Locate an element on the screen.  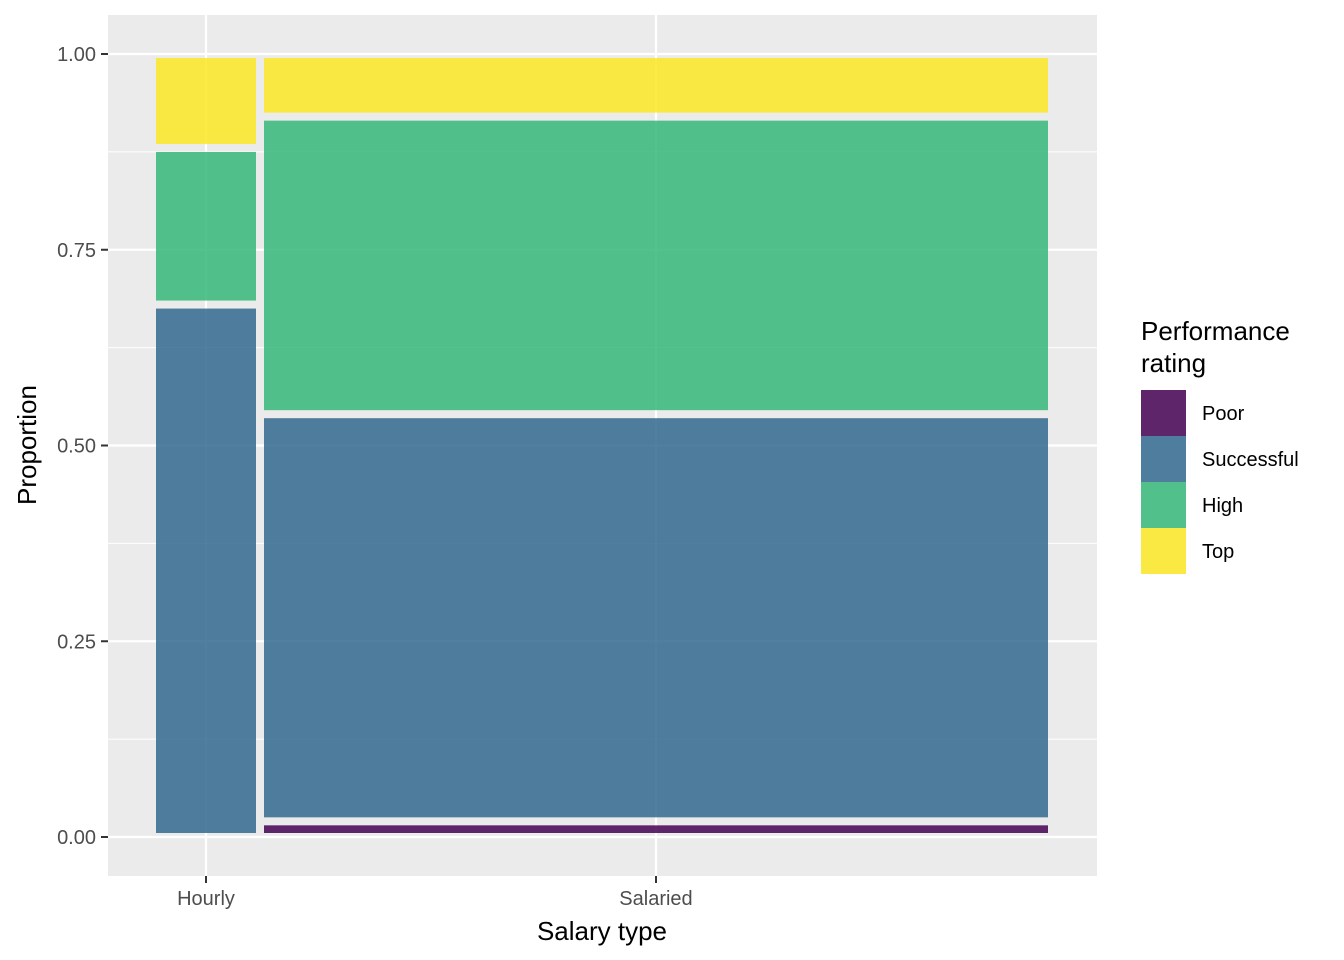
legend-label-successful: Successful is located at coordinates (1250, 460).